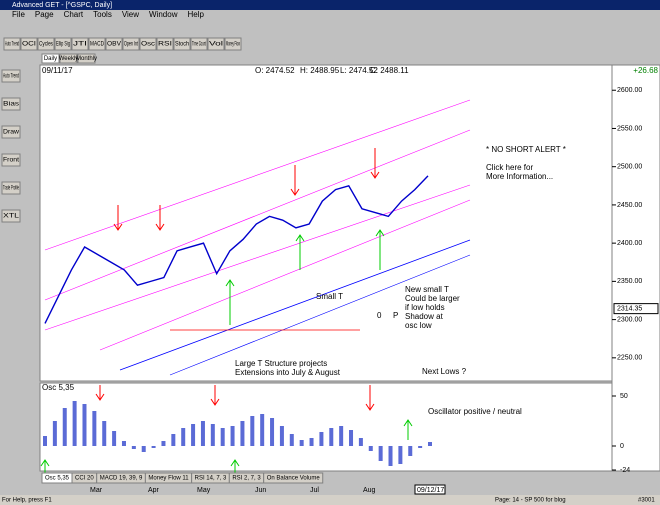  What do you see at coordinates (629, 319) in the screenshot?
I see `y-tick-label: 2300.00` at bounding box center [629, 319].